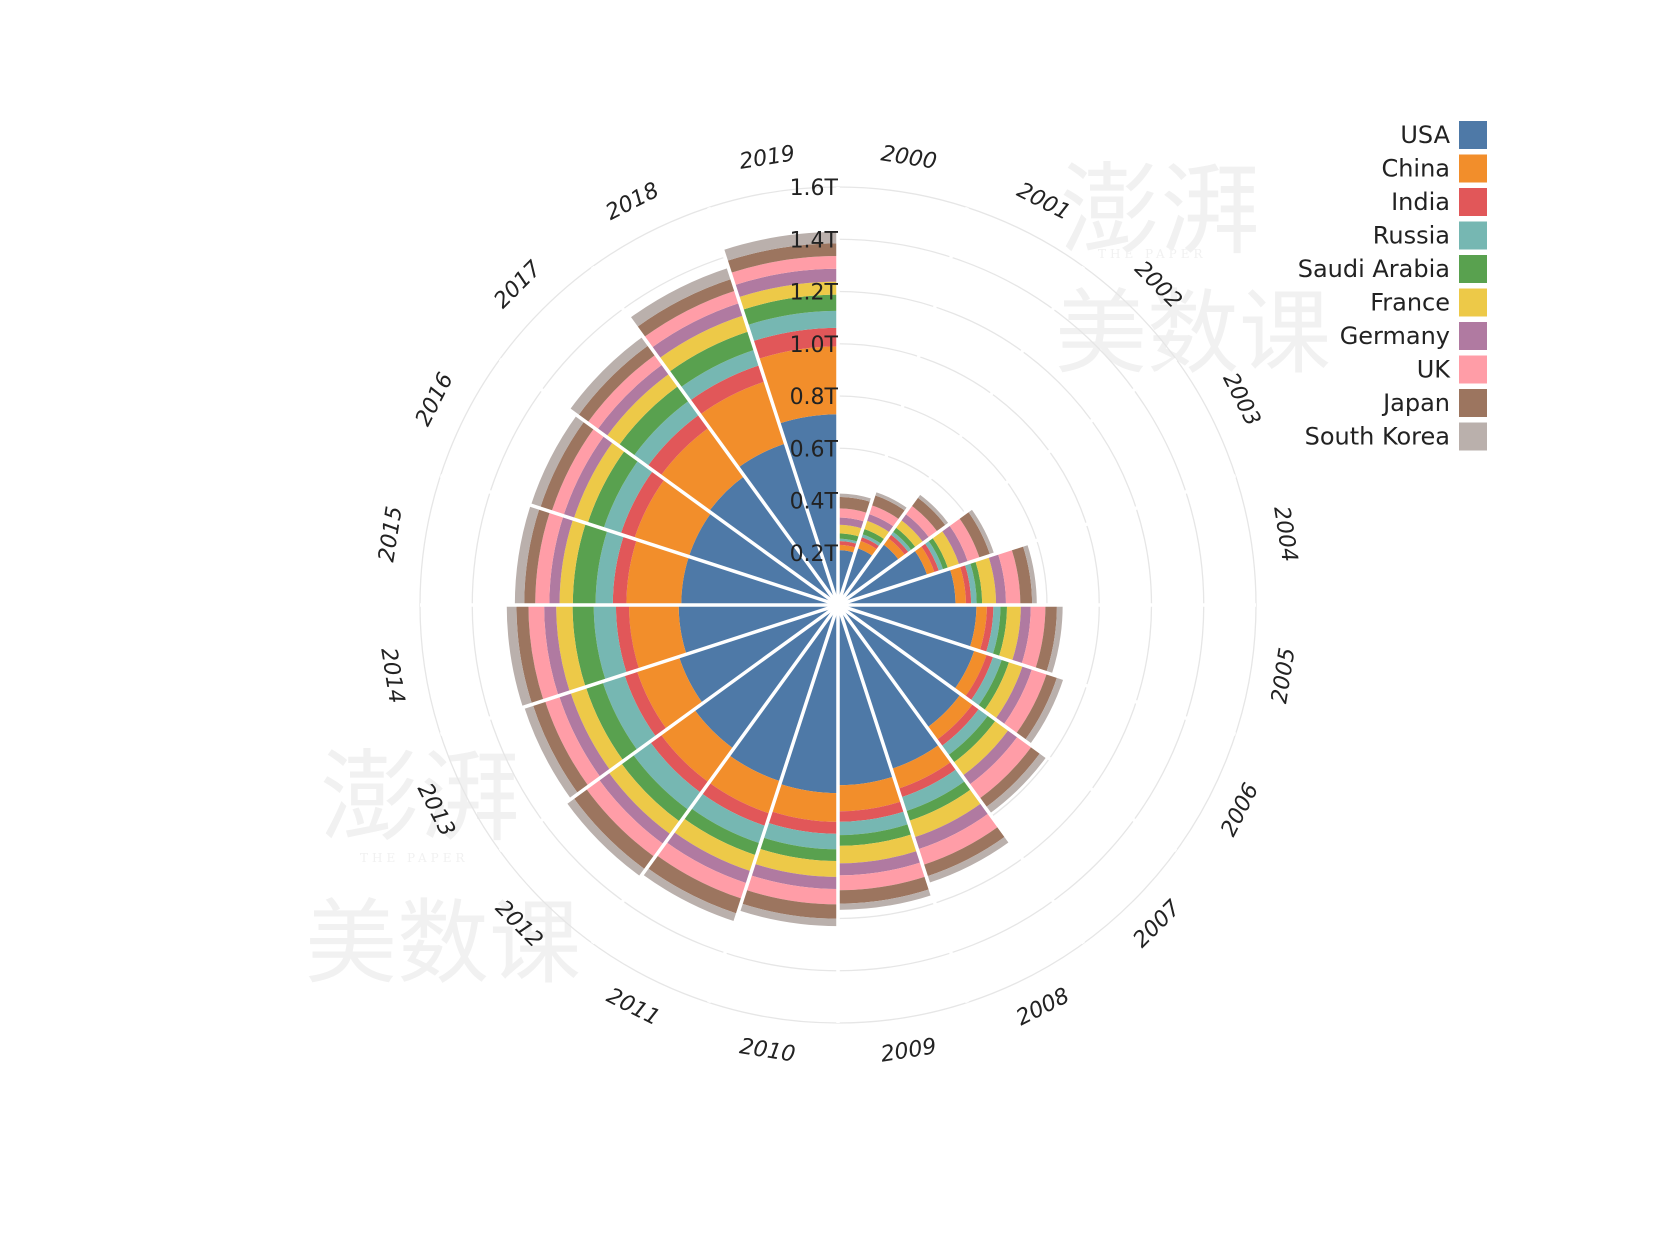 The image size is (1668, 1251). I want to click on legend-label: France, so click(1410, 303).